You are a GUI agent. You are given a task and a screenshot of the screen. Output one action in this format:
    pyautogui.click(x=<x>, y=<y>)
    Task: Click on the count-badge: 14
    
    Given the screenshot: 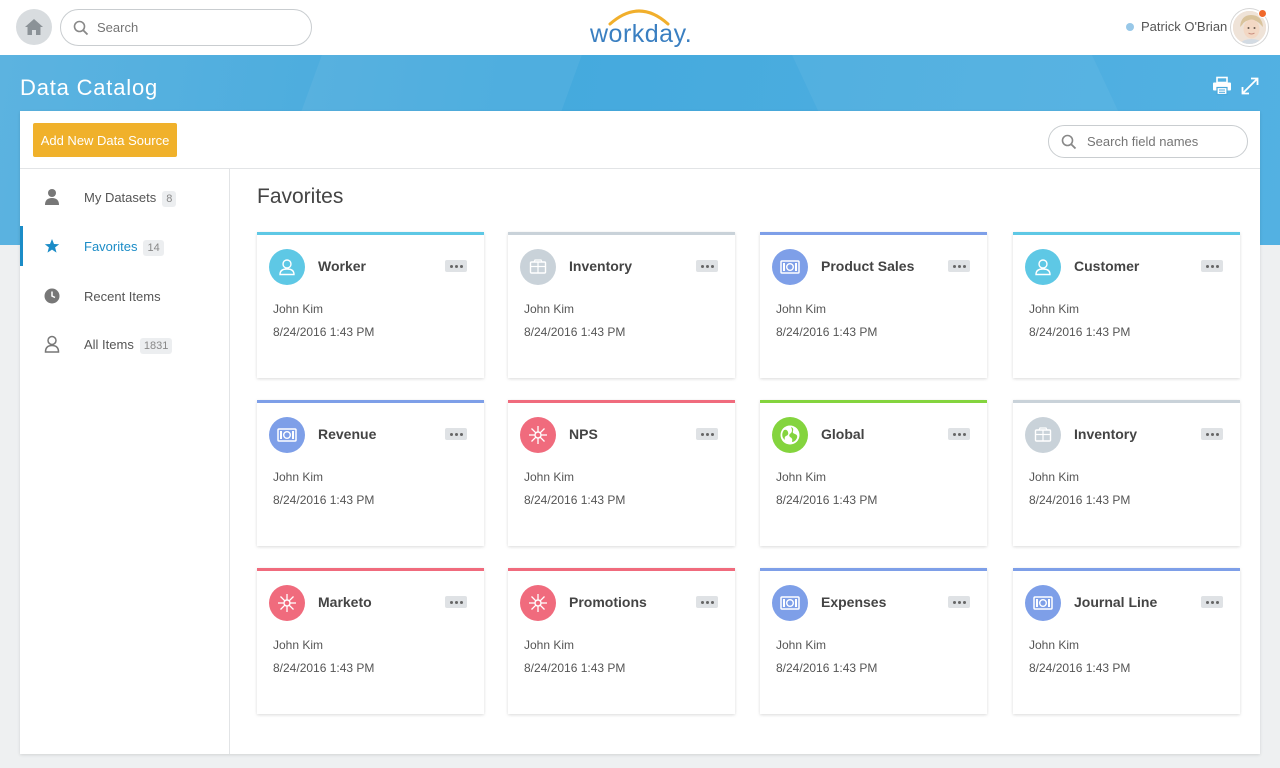 What is the action you would take?
    pyautogui.click(x=153, y=247)
    